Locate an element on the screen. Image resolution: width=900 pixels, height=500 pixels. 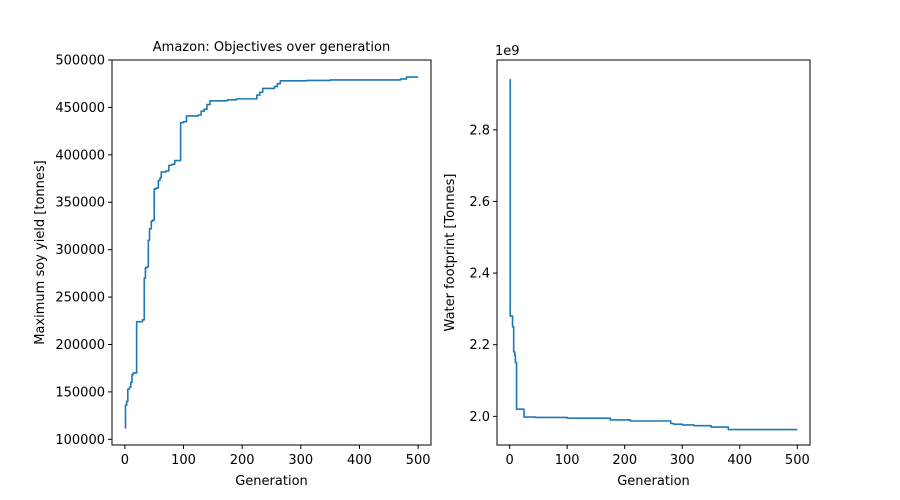
y-tick-label: 2.0 is located at coordinates (479, 417).